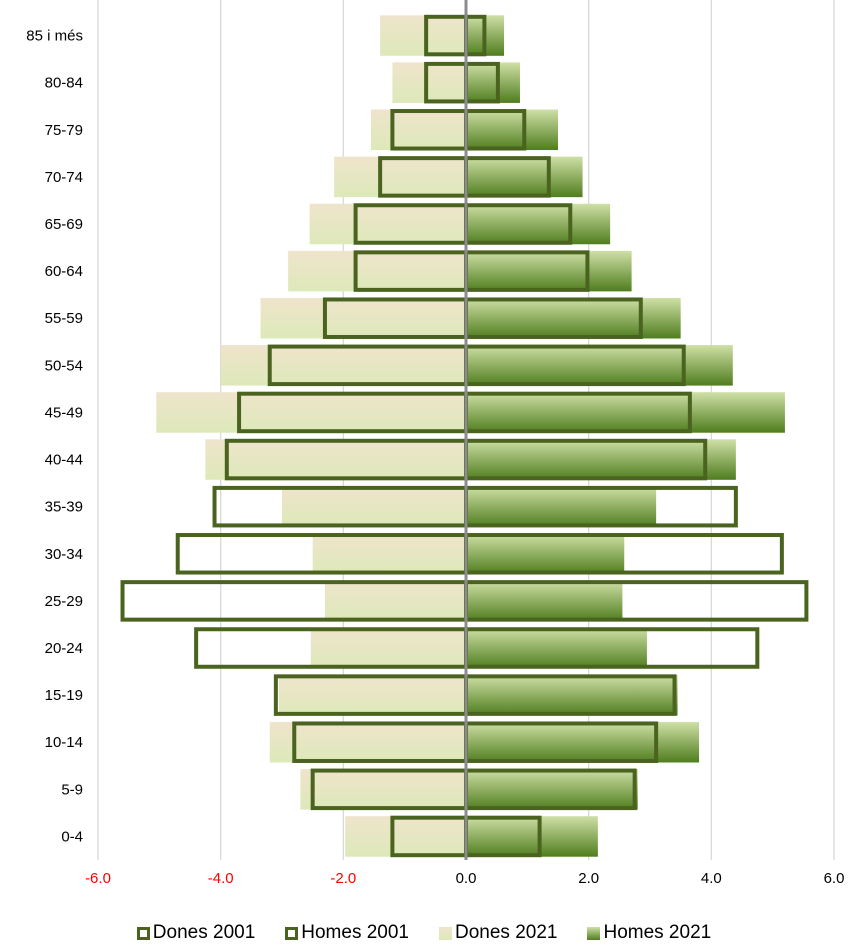 This screenshot has height=948, width=848. Describe the element at coordinates (98, 878) in the screenshot. I see `x-tick--6-0: -6.0` at that location.